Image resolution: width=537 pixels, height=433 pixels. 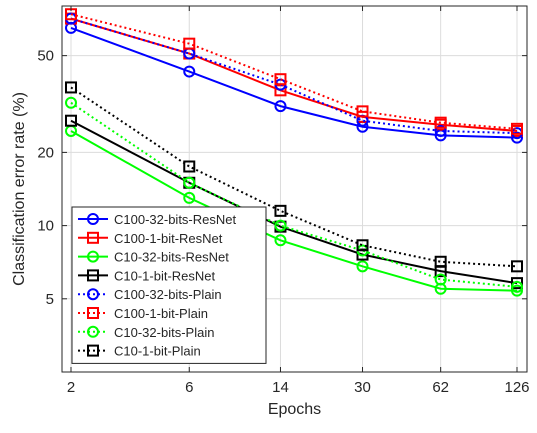 I want to click on legend-label: C10-1-bit-Plain, so click(x=157, y=351).